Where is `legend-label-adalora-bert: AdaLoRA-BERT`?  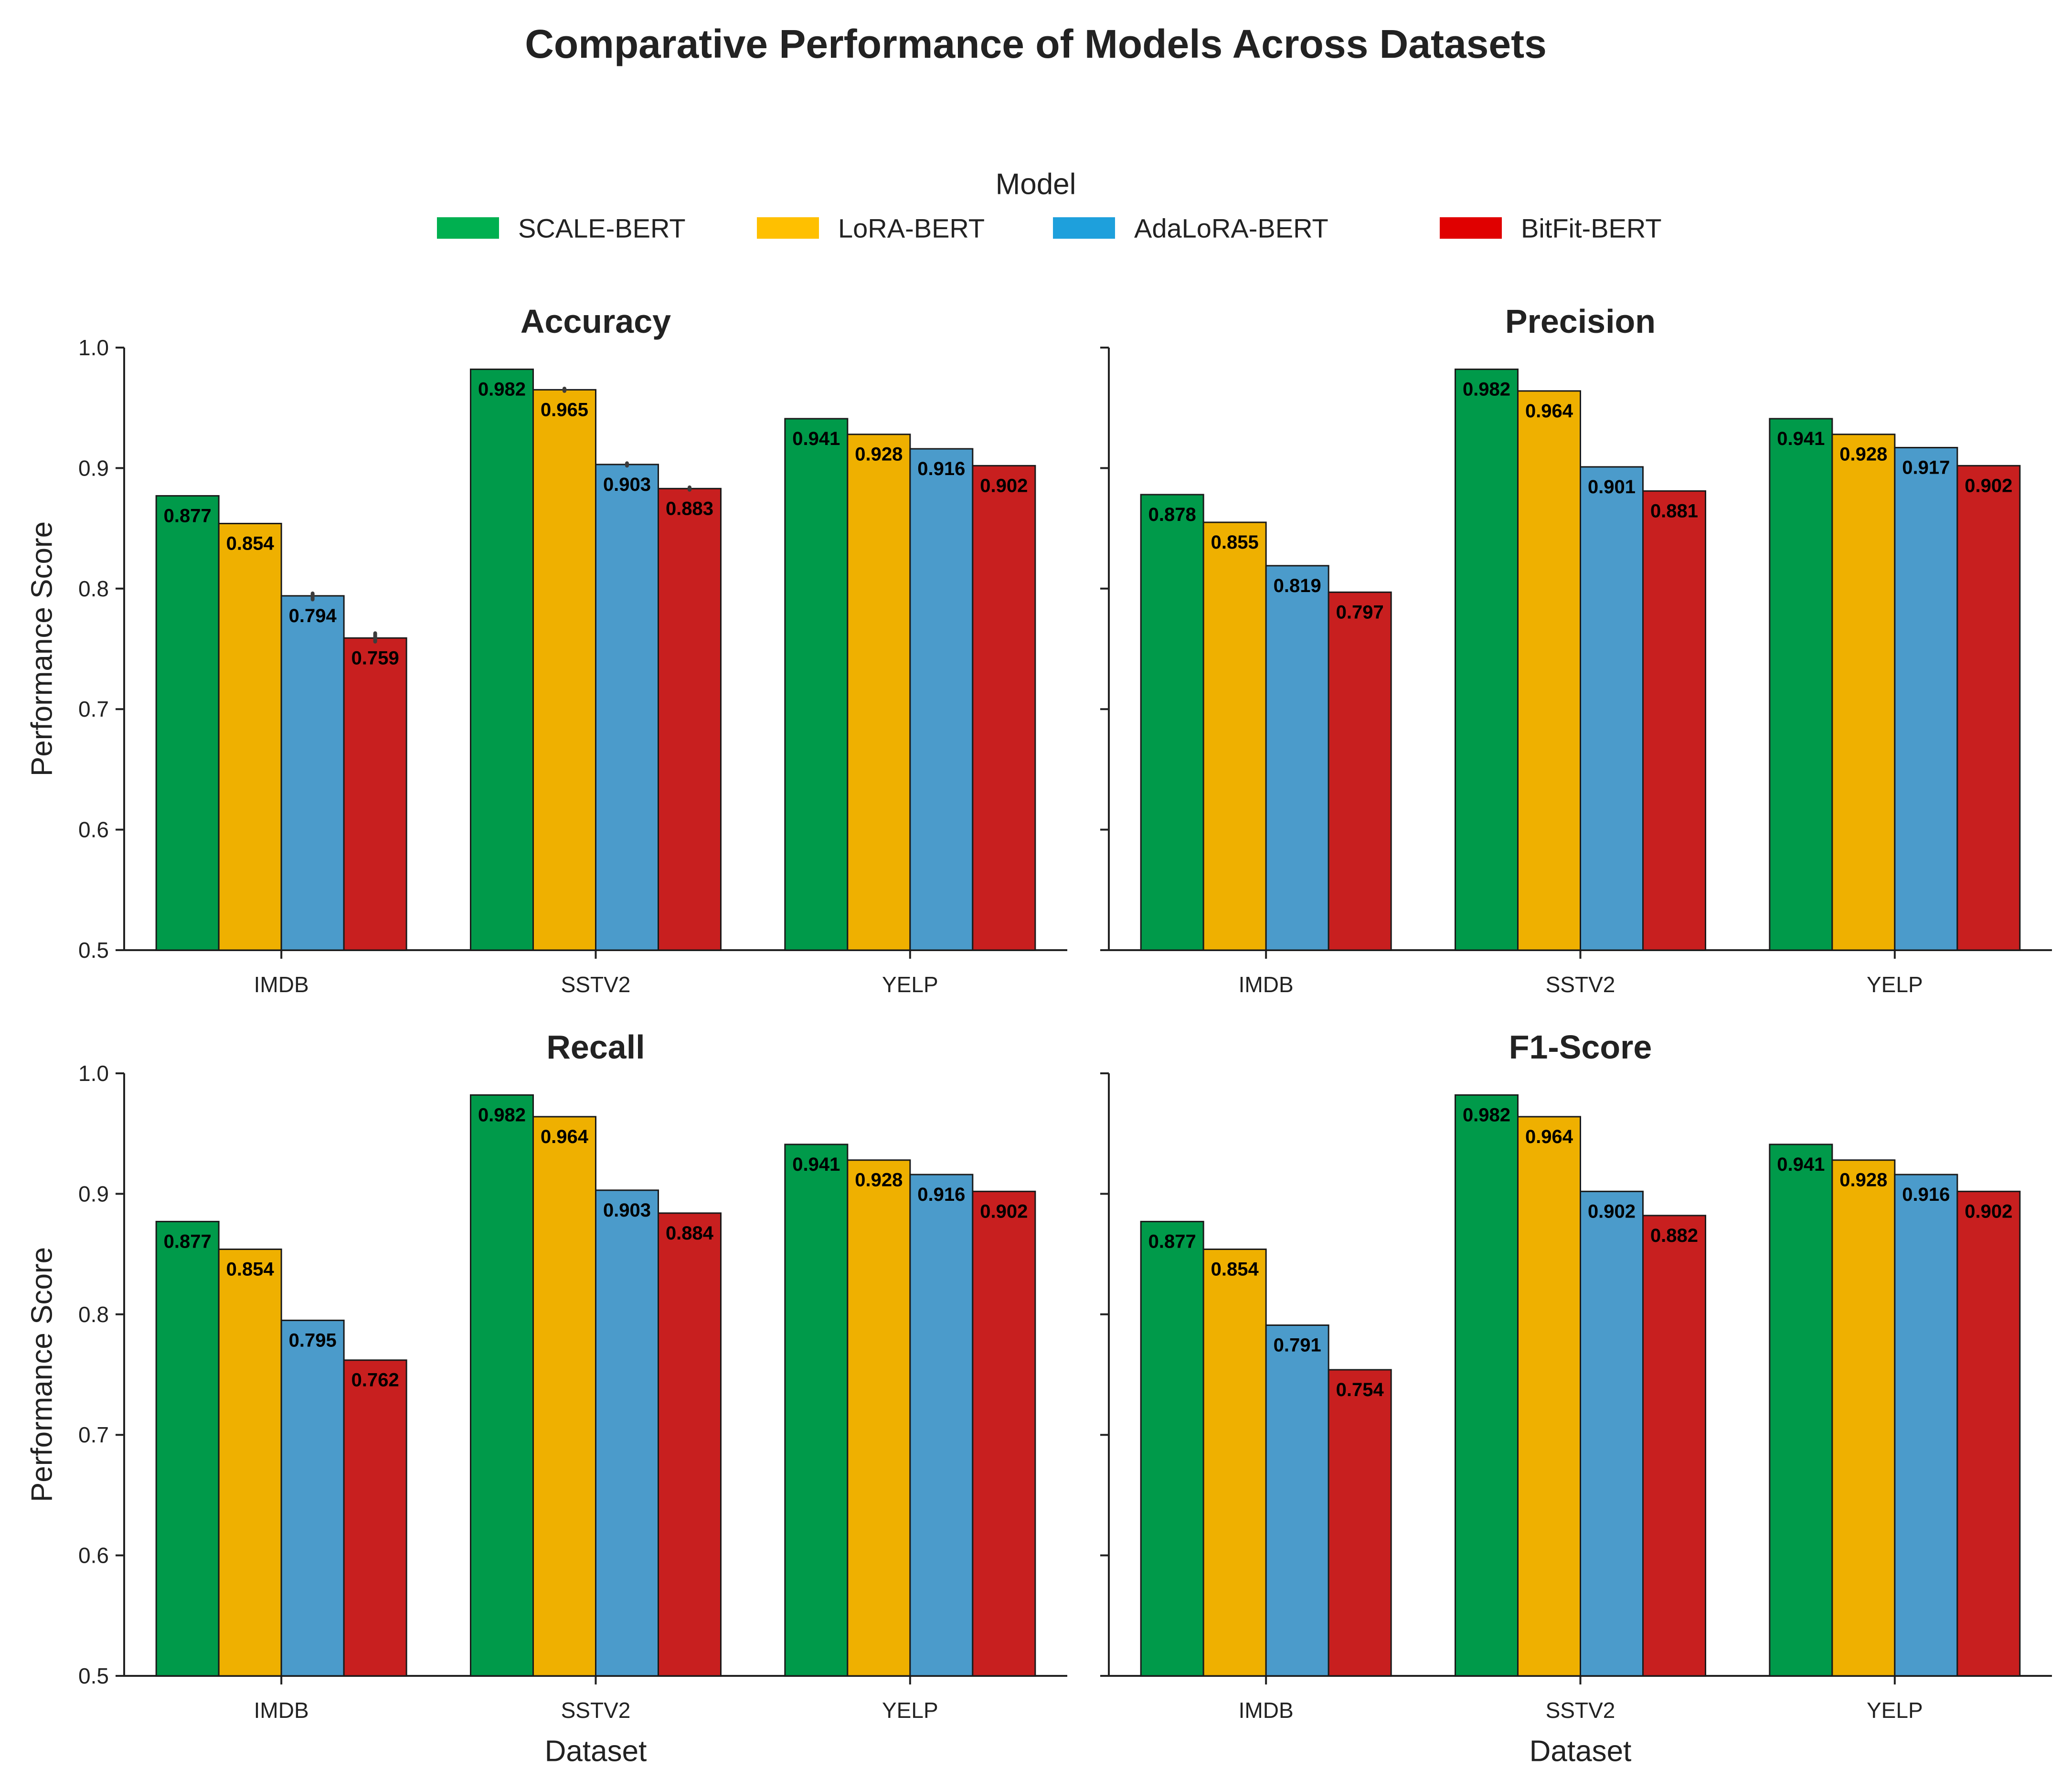 legend-label-adalora-bert: AdaLoRA-BERT is located at coordinates (1231, 229).